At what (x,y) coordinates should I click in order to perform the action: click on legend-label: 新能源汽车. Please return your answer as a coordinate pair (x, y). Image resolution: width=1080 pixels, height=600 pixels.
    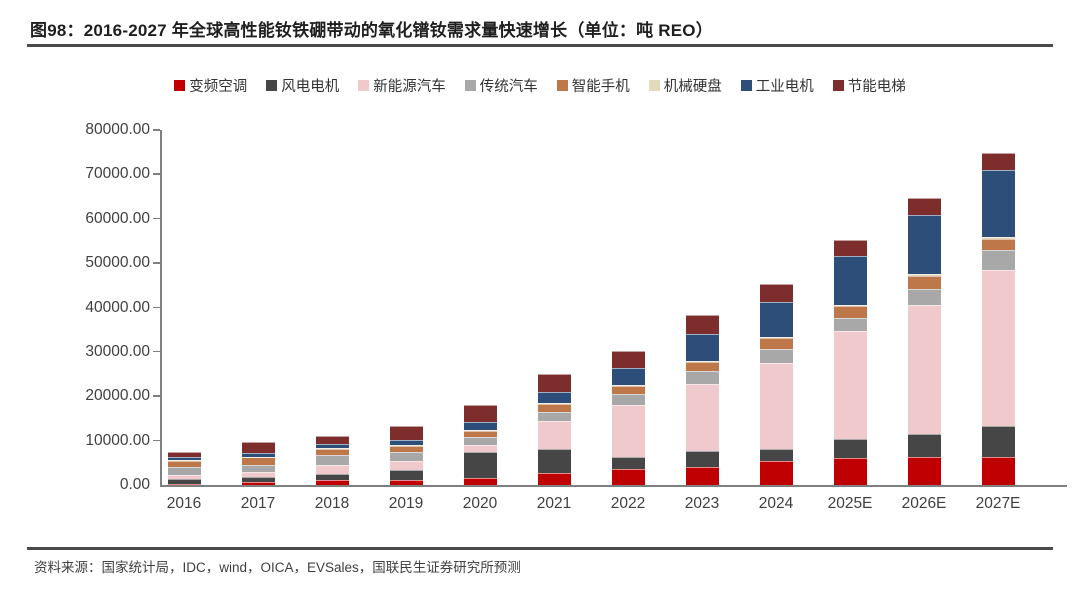
    Looking at the image, I should click on (409, 87).